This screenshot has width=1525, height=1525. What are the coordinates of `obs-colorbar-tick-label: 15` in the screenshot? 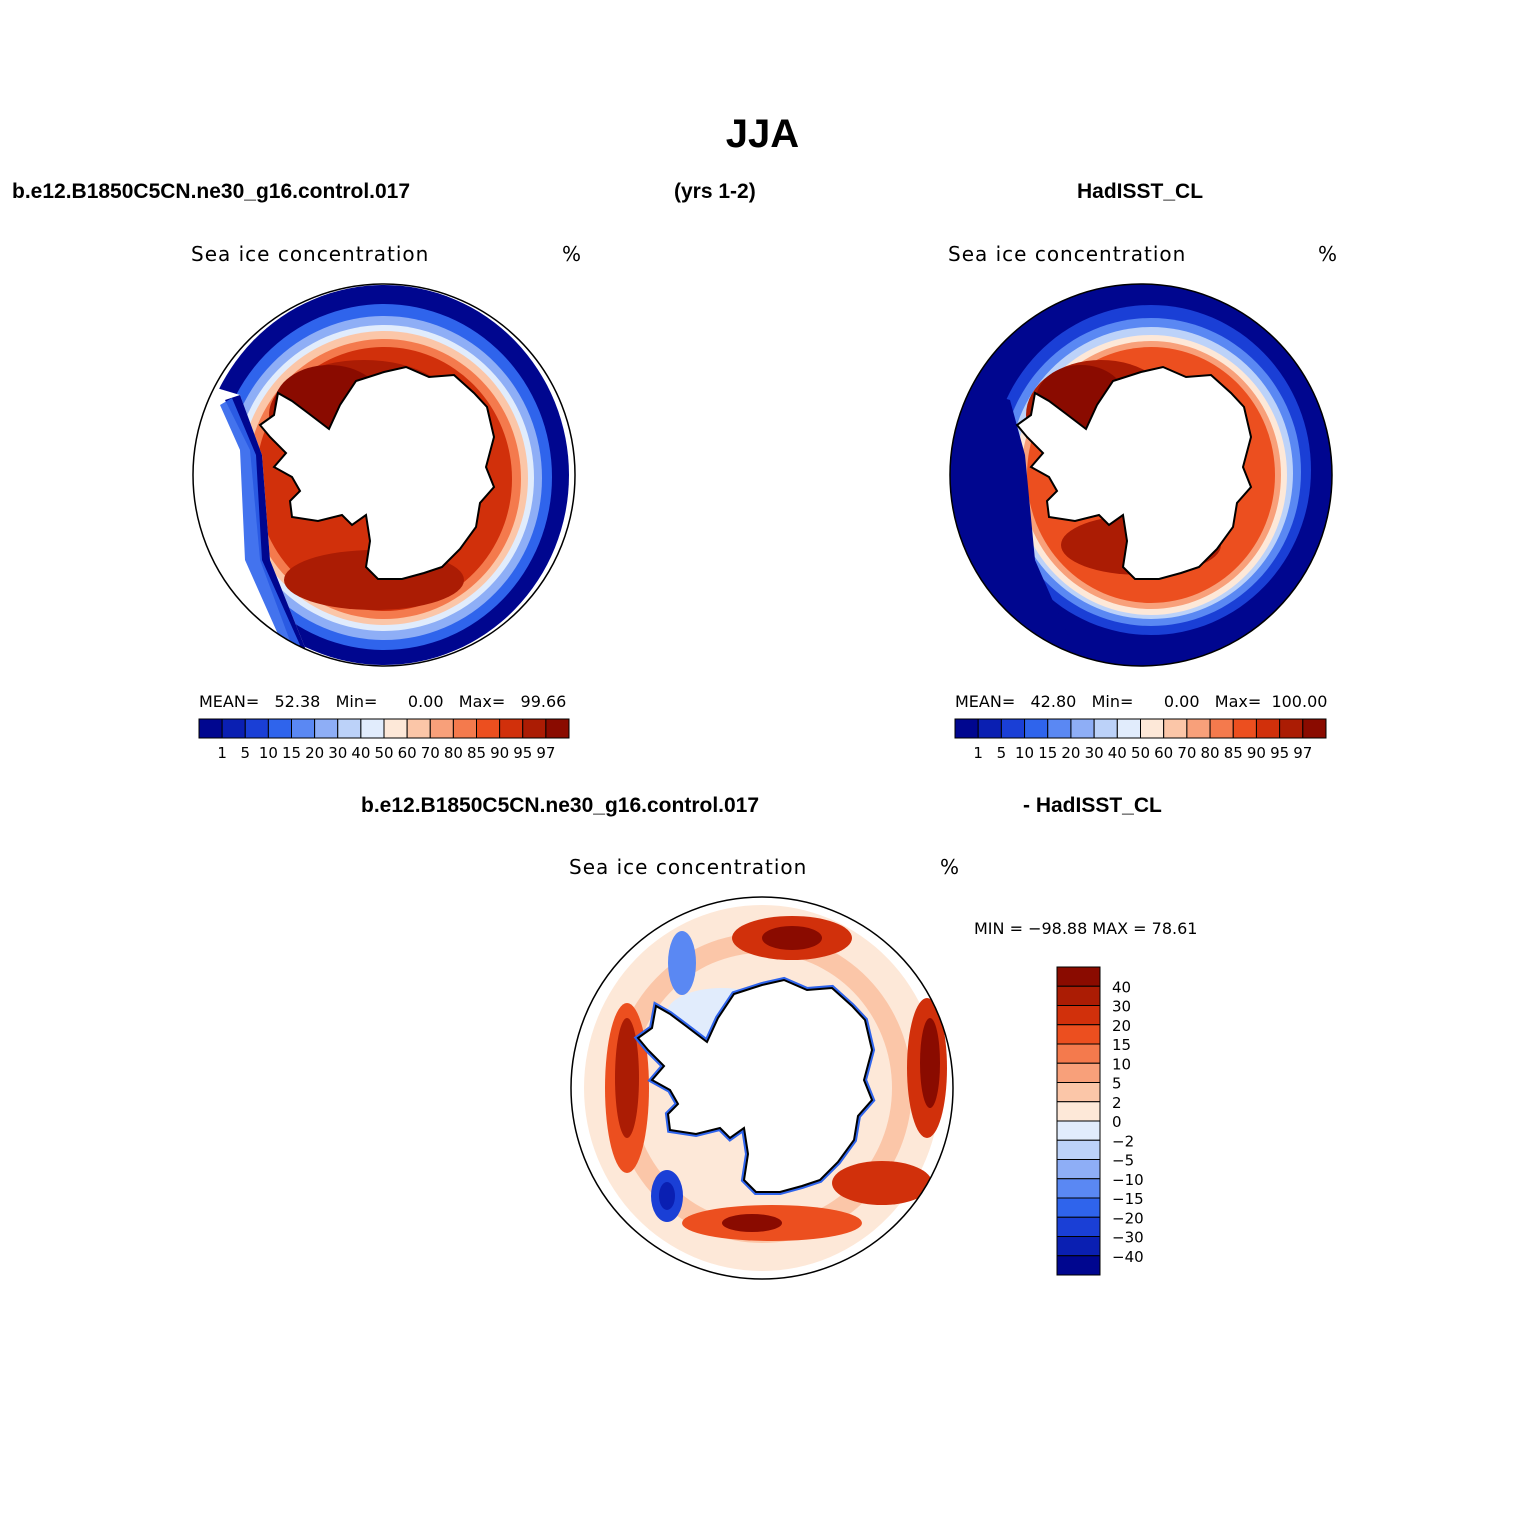 It's located at (1047, 753).